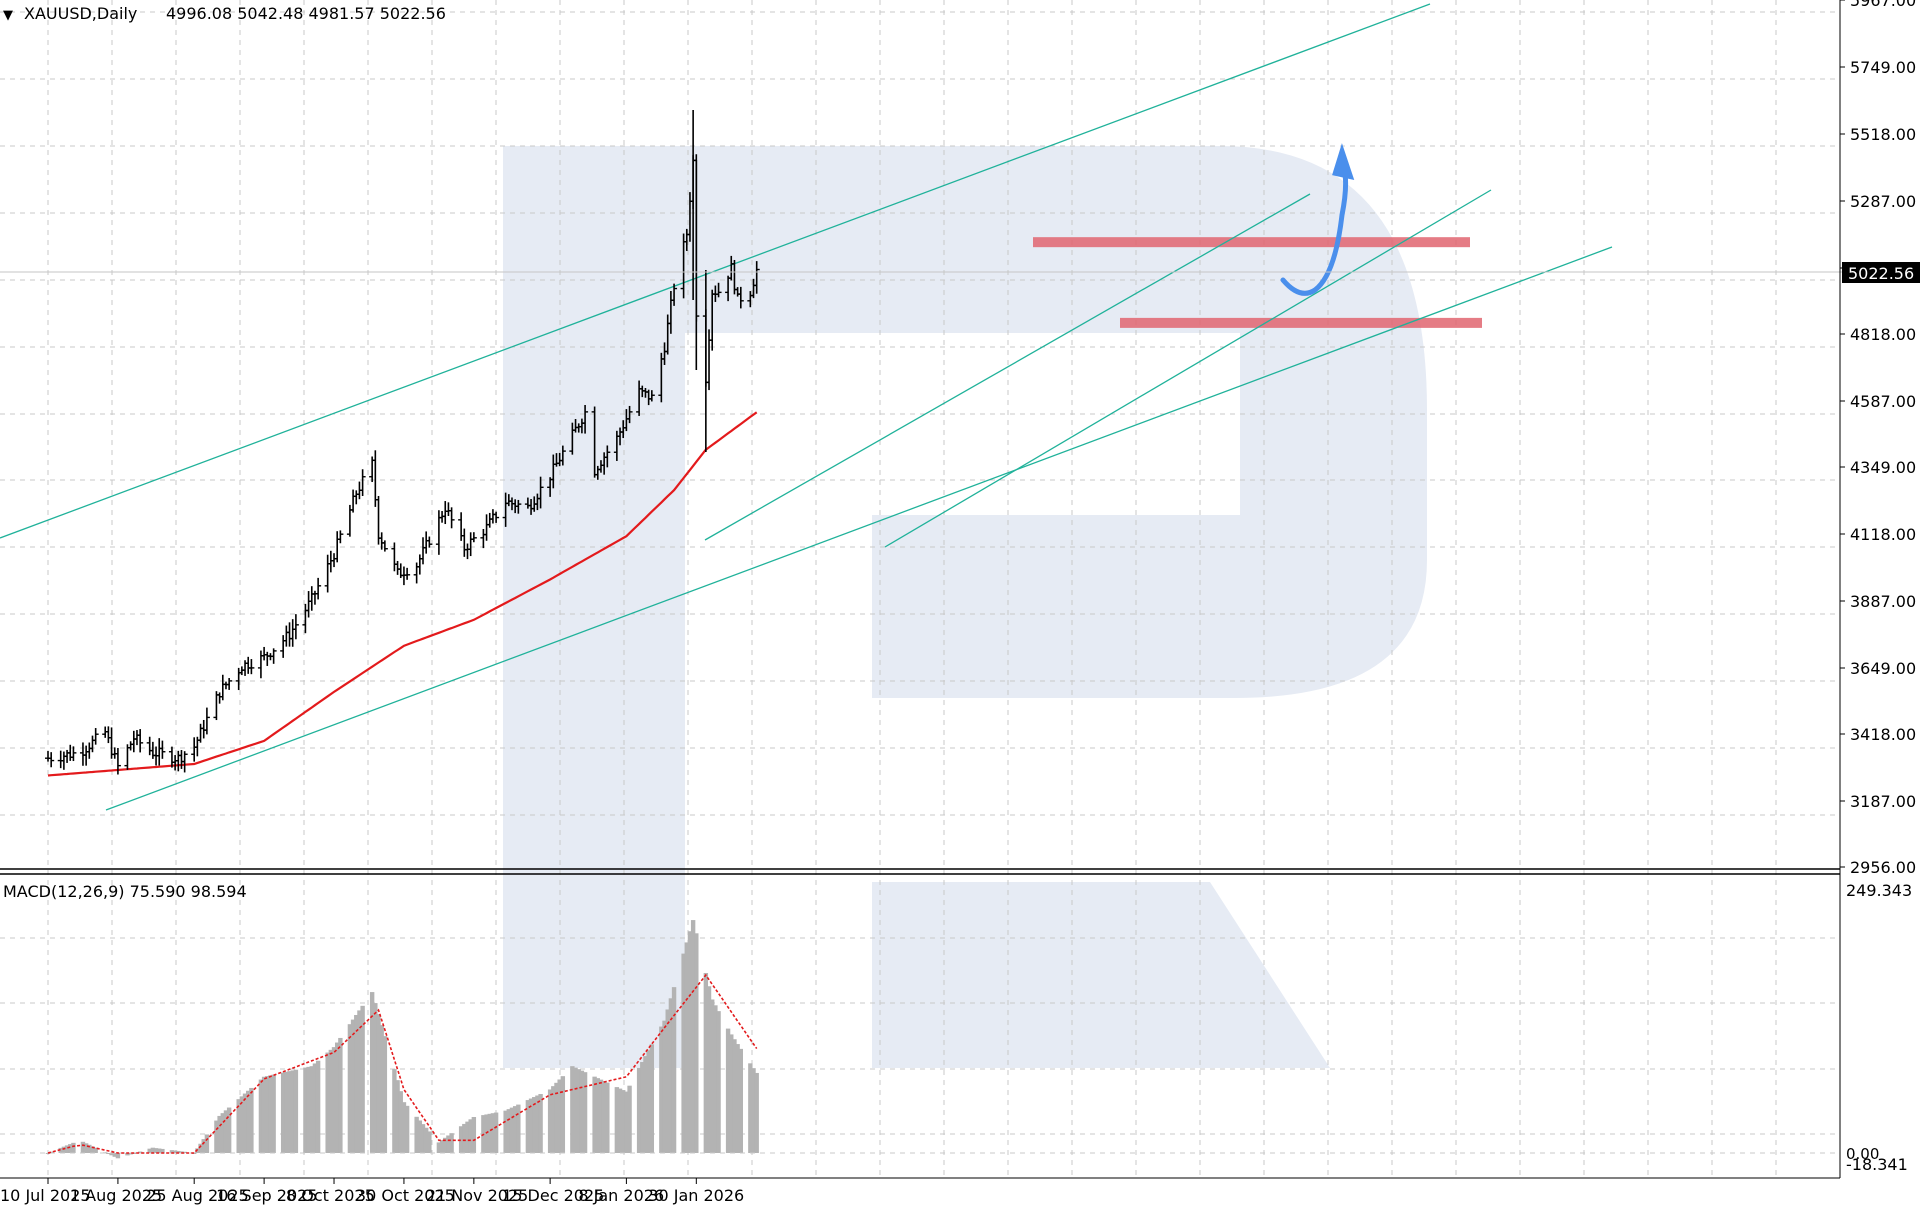 The width and height of the screenshot is (1922, 1213). Describe the element at coordinates (402, 1063) in the screenshot. I see `macd-signal-line` at that location.